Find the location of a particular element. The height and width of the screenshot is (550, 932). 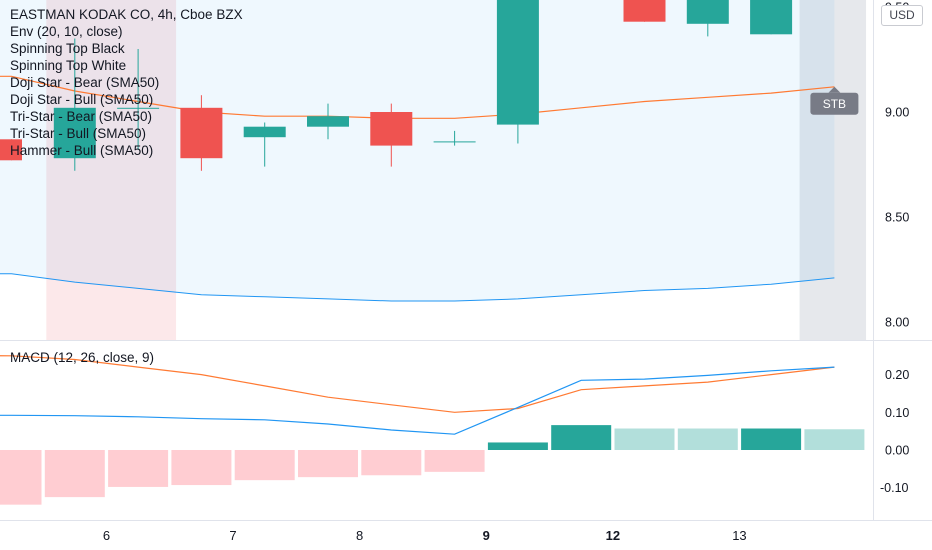

legend-tri-star-bull: Tri-Star - Bull (SMA50) is located at coordinates (78, 133).